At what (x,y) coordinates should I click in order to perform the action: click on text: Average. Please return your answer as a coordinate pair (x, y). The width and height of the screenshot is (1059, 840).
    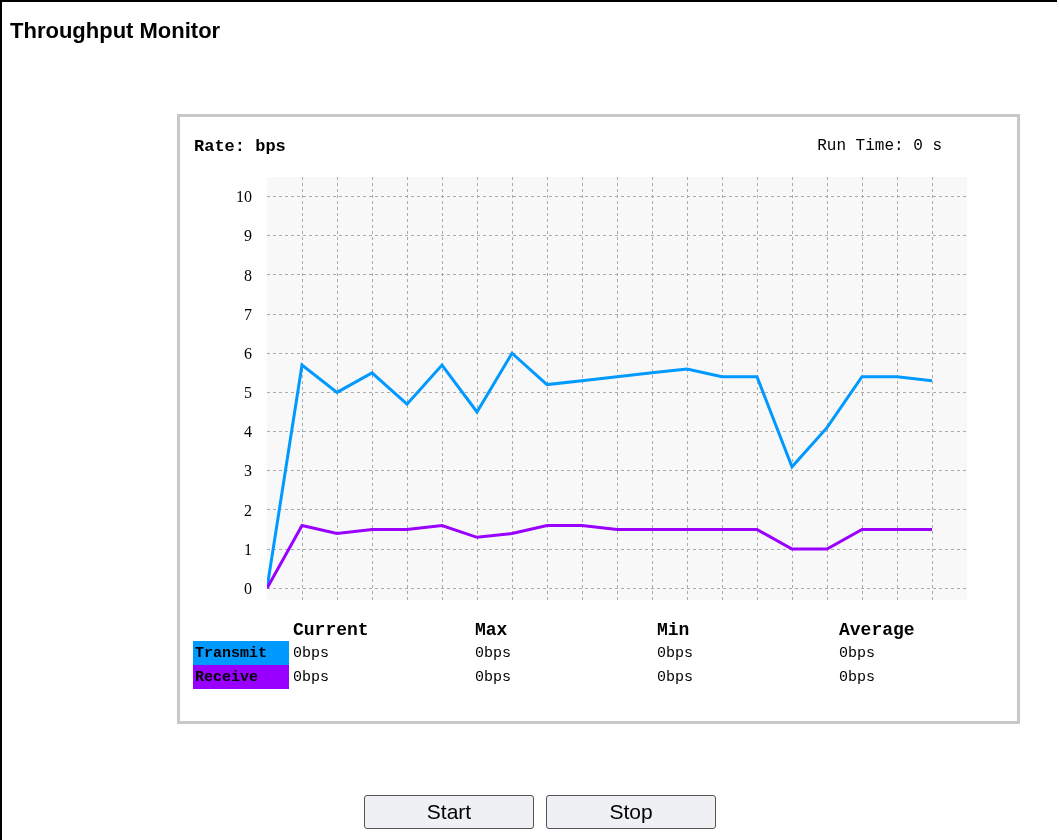
    Looking at the image, I should click on (877, 630).